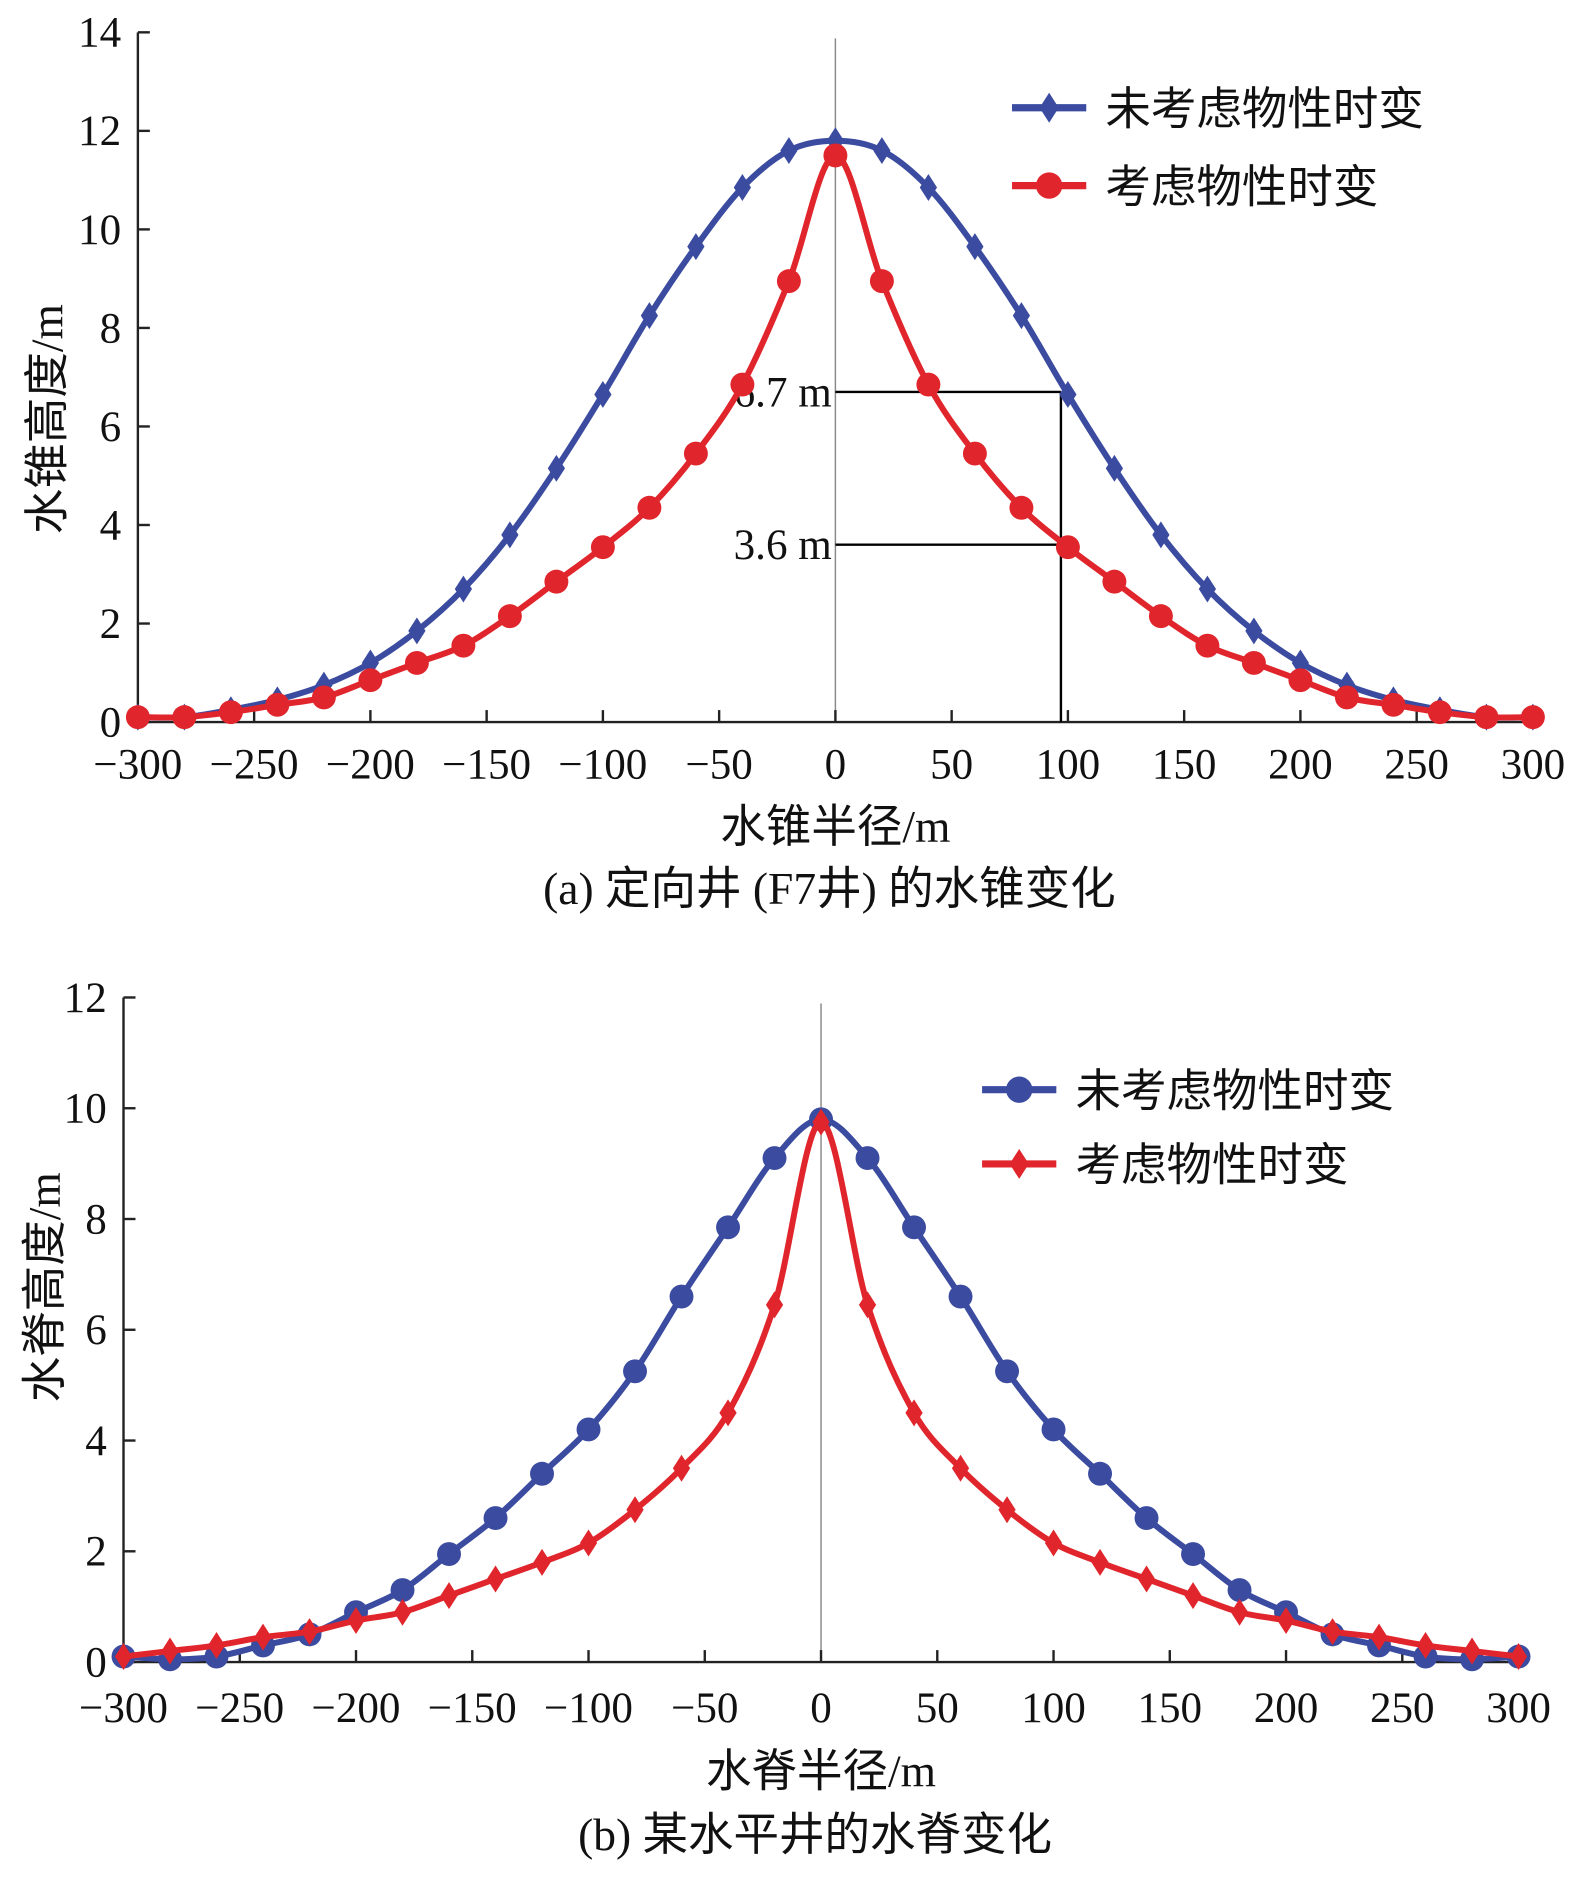 This screenshot has height=1880, width=1575. What do you see at coordinates (815, 1834) in the screenshot?
I see `caption: (b) 某水平井的水脊变化` at bounding box center [815, 1834].